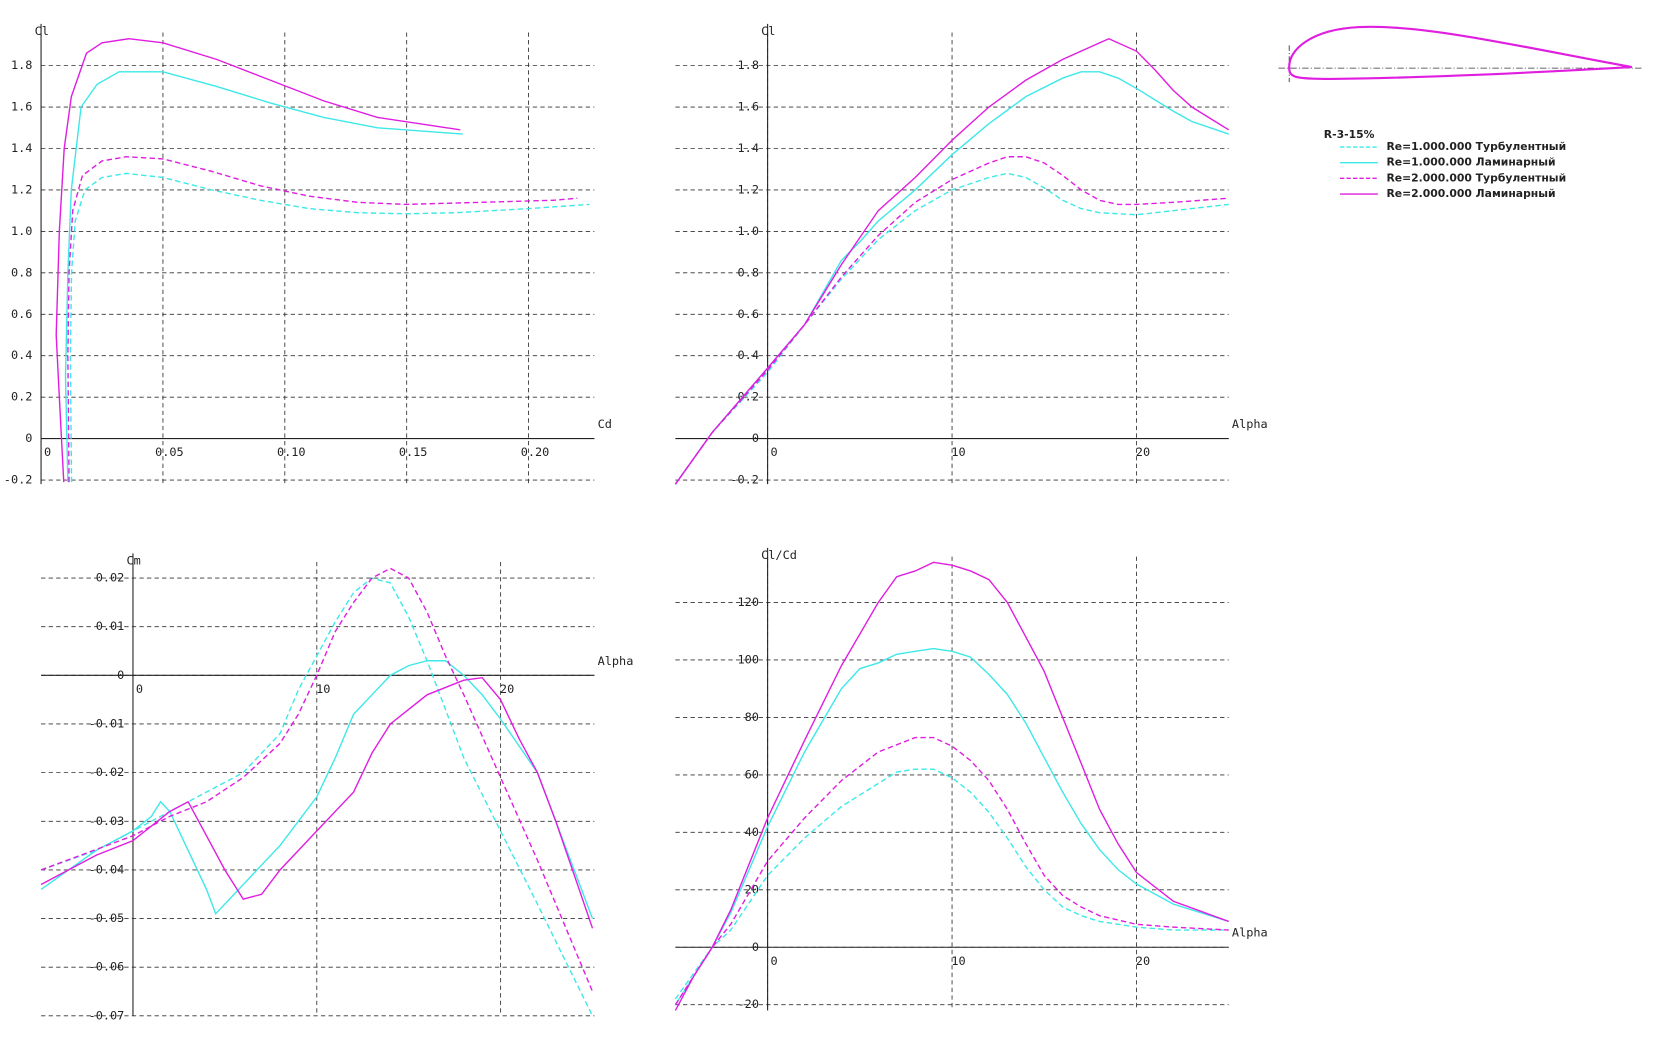  Describe the element at coordinates (752, 717) in the screenshot. I see `y-tick-label: 80` at that location.